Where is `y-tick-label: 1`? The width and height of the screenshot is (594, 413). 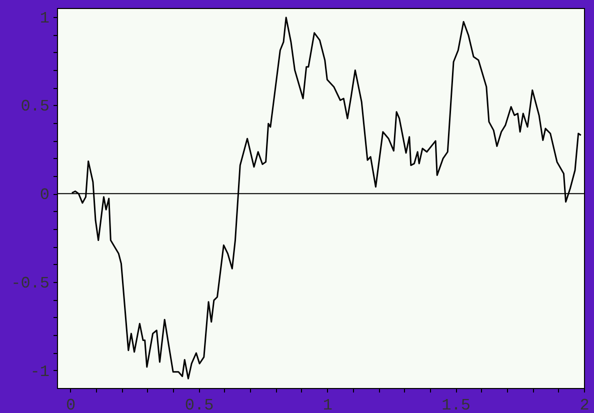
y-tick-label: 1 is located at coordinates (45, 18).